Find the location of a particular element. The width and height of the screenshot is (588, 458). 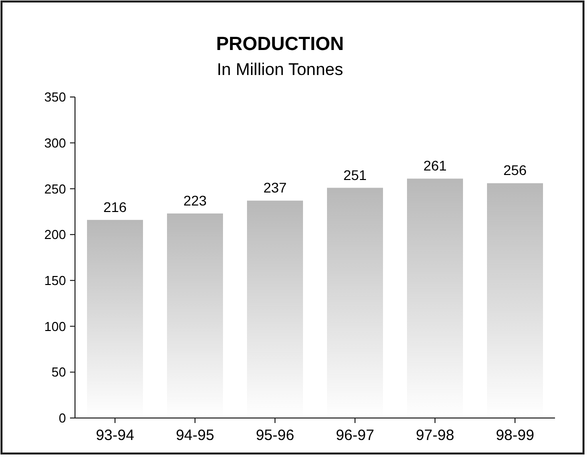

y-tick-label: 250 is located at coordinates (55, 188).